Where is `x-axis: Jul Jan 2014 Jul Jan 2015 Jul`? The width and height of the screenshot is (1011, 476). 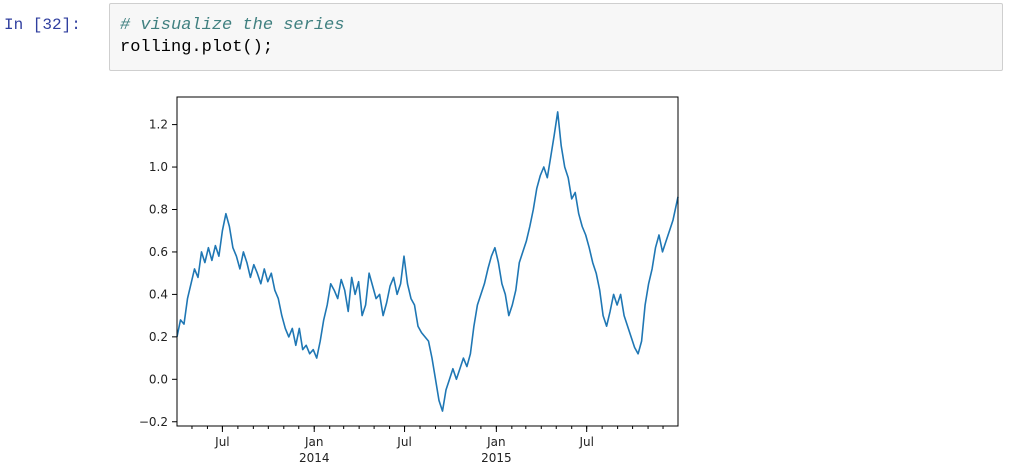 x-axis: Jul Jan 2014 Jul Jan 2015 Jul is located at coordinates (404, 445).